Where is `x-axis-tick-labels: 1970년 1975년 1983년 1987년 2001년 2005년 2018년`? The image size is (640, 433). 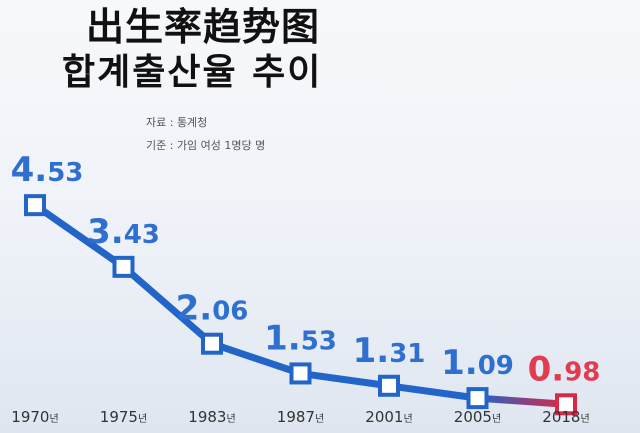
x-axis-tick-labels: 1970년 1975년 1983년 1987년 2001년 2005년 2018년 is located at coordinates (300, 417).